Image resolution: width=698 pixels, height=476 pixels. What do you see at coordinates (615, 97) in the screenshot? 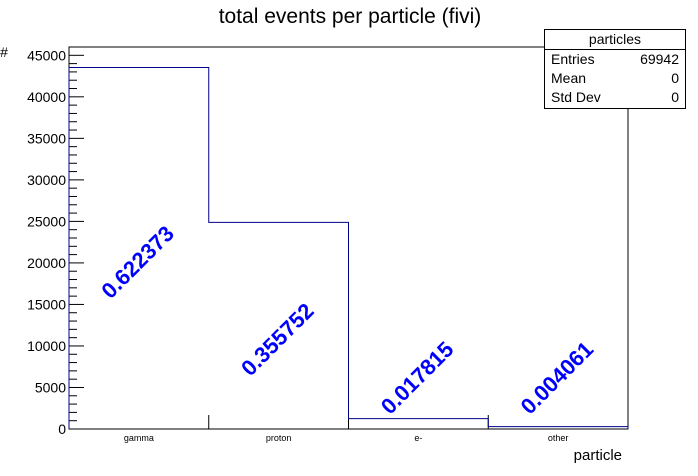
I see `stats-row-stddev: Std Dev 0` at bounding box center [615, 97].